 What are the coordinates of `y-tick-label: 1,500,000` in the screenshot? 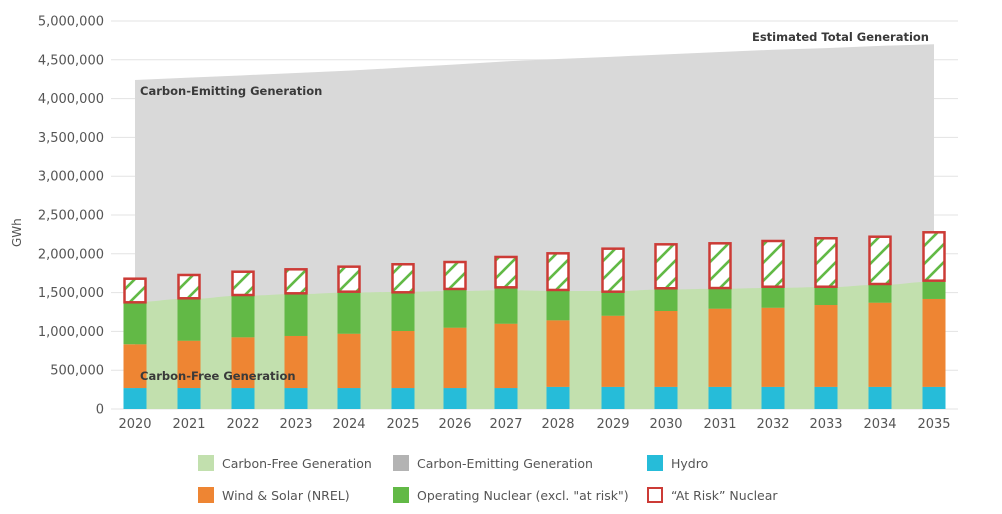 It's located at (71, 293).